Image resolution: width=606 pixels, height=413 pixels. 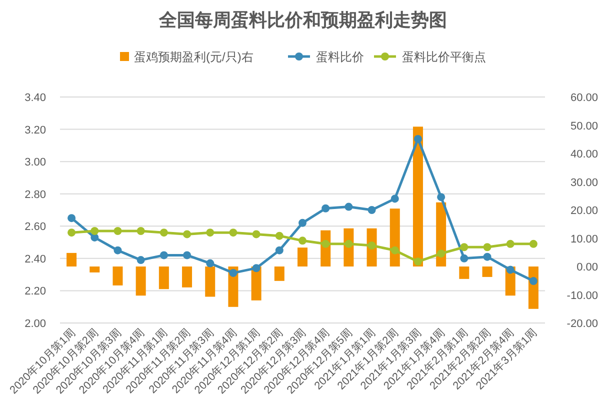 What do you see at coordinates (35, 194) in the screenshot?
I see `y-tick-label: 2.80` at bounding box center [35, 194].